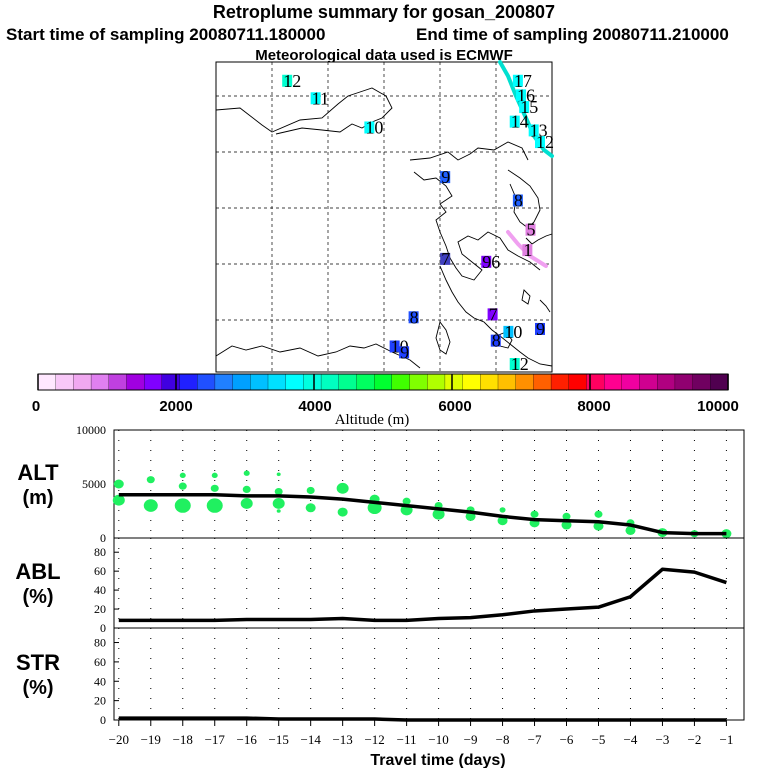 The image size is (768, 768). What do you see at coordinates (526, 95) in the screenshot?
I see `map-day-label: 16` at bounding box center [526, 95].